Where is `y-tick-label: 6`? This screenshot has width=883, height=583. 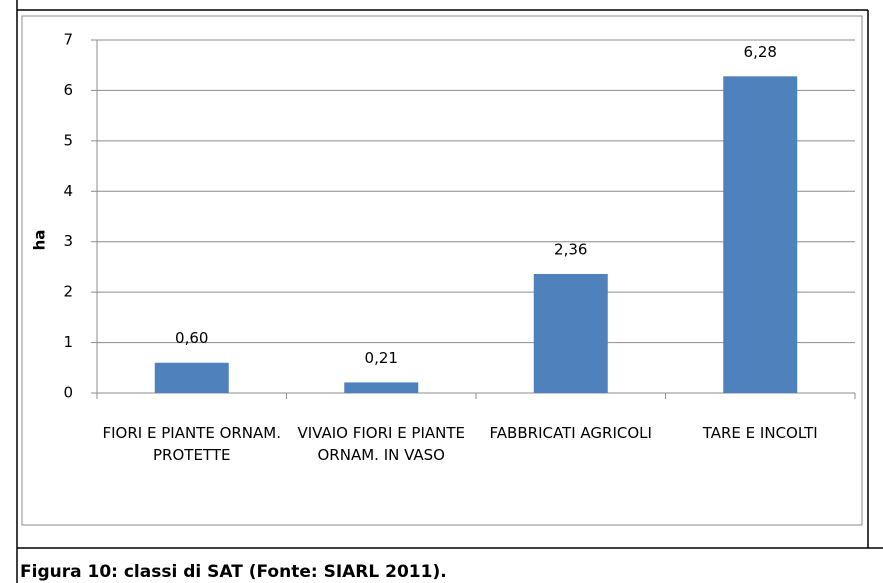 y-tick-label: 6 is located at coordinates (68, 90).